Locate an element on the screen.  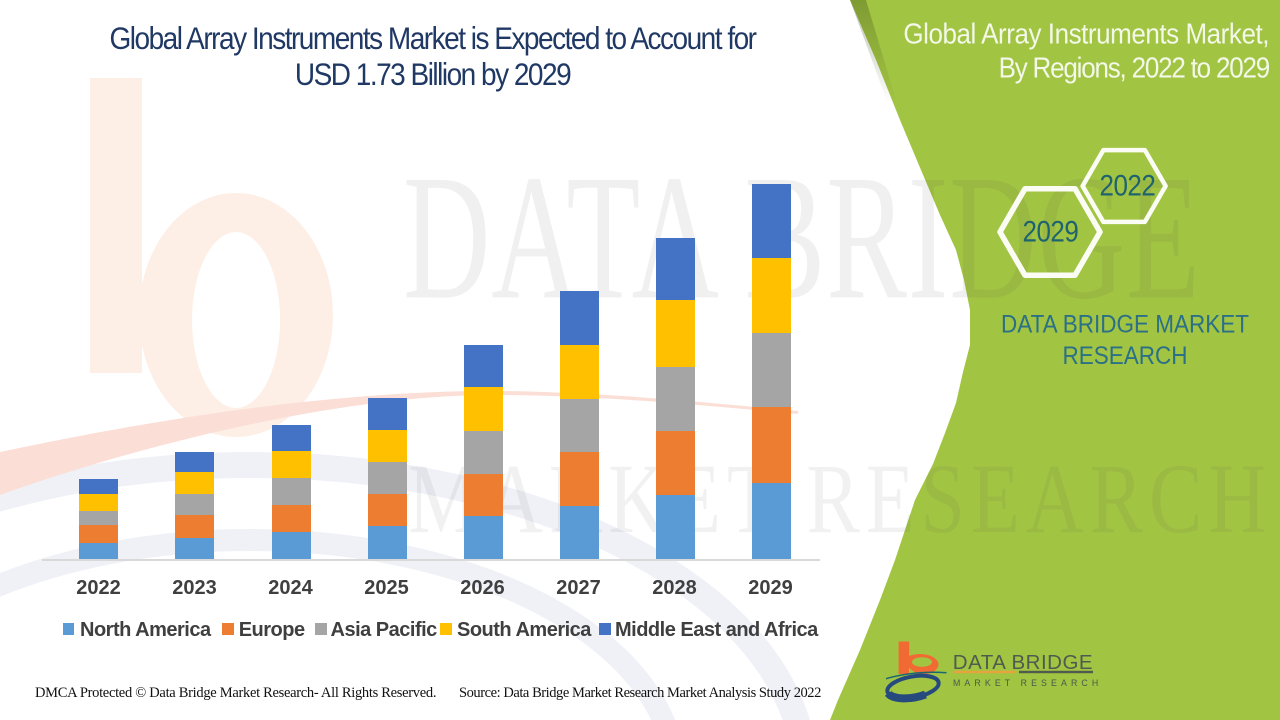
svg-text: MARKET RESEARCH is located at coordinates (1027, 683).